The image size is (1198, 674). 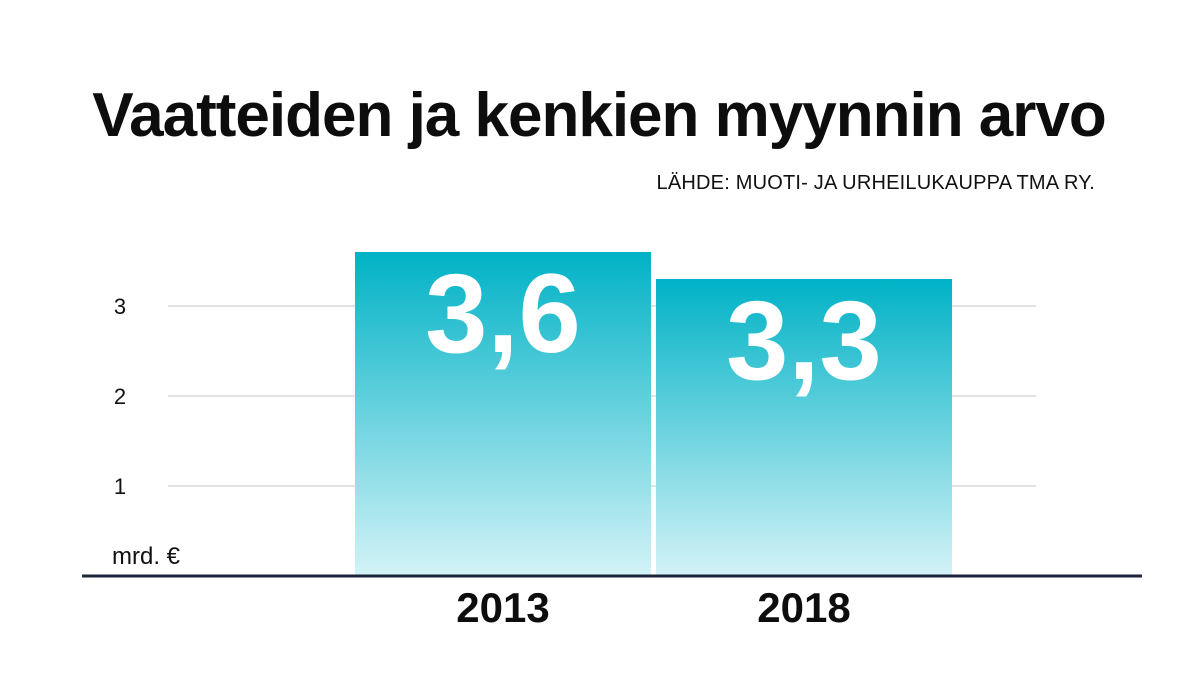 I want to click on bar-value-label: 3,3, so click(x=804, y=340).